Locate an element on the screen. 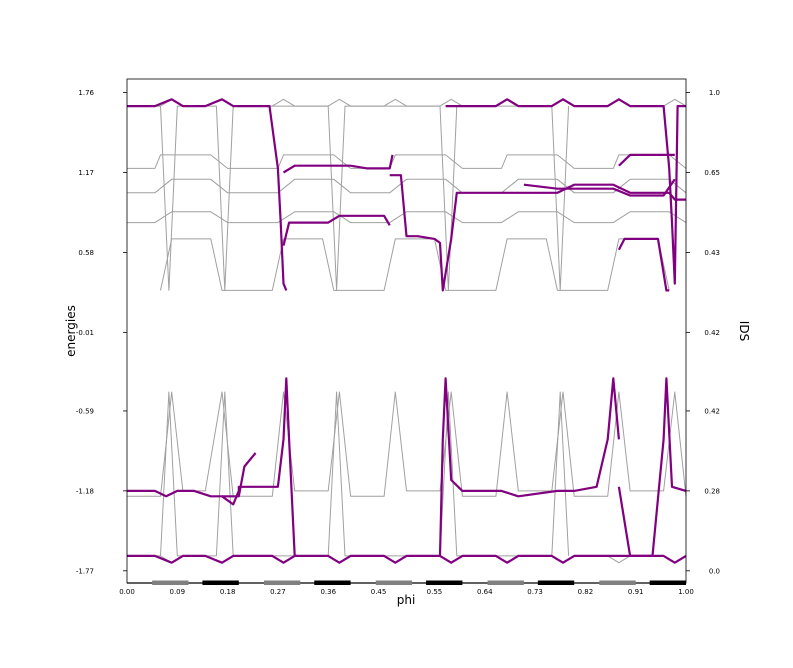 The height and width of the screenshot is (668, 793). right-tick-label: 1.0 is located at coordinates (714, 93).